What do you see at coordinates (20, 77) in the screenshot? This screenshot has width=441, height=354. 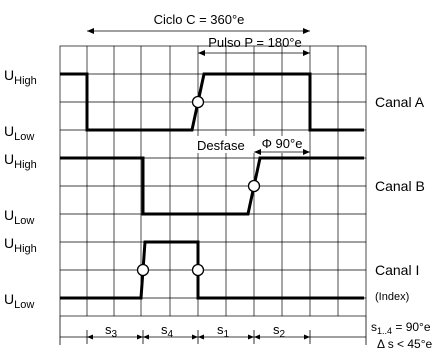 I see `u-high-label-a: UHigh` at bounding box center [20, 77].